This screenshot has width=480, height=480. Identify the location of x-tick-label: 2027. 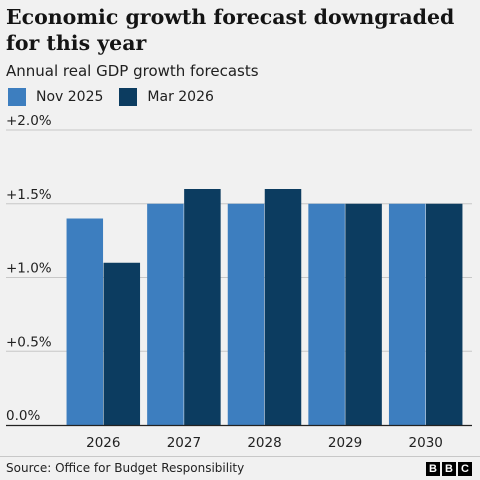
(184, 443).